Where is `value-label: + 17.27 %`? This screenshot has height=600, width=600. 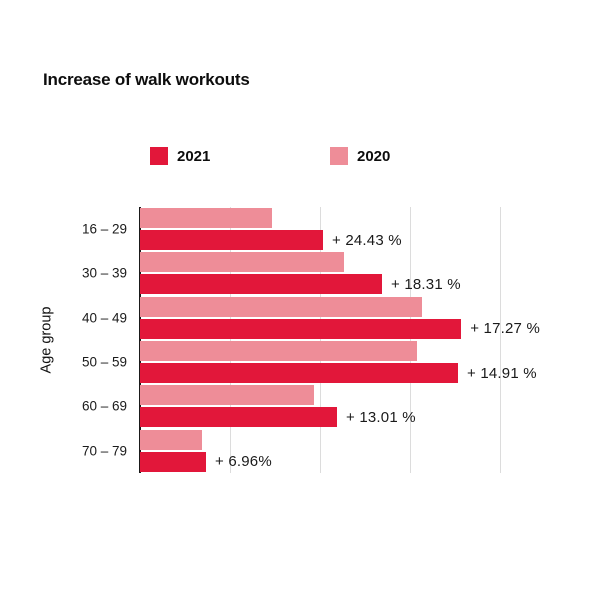
value-label: + 17.27 % is located at coordinates (505, 329).